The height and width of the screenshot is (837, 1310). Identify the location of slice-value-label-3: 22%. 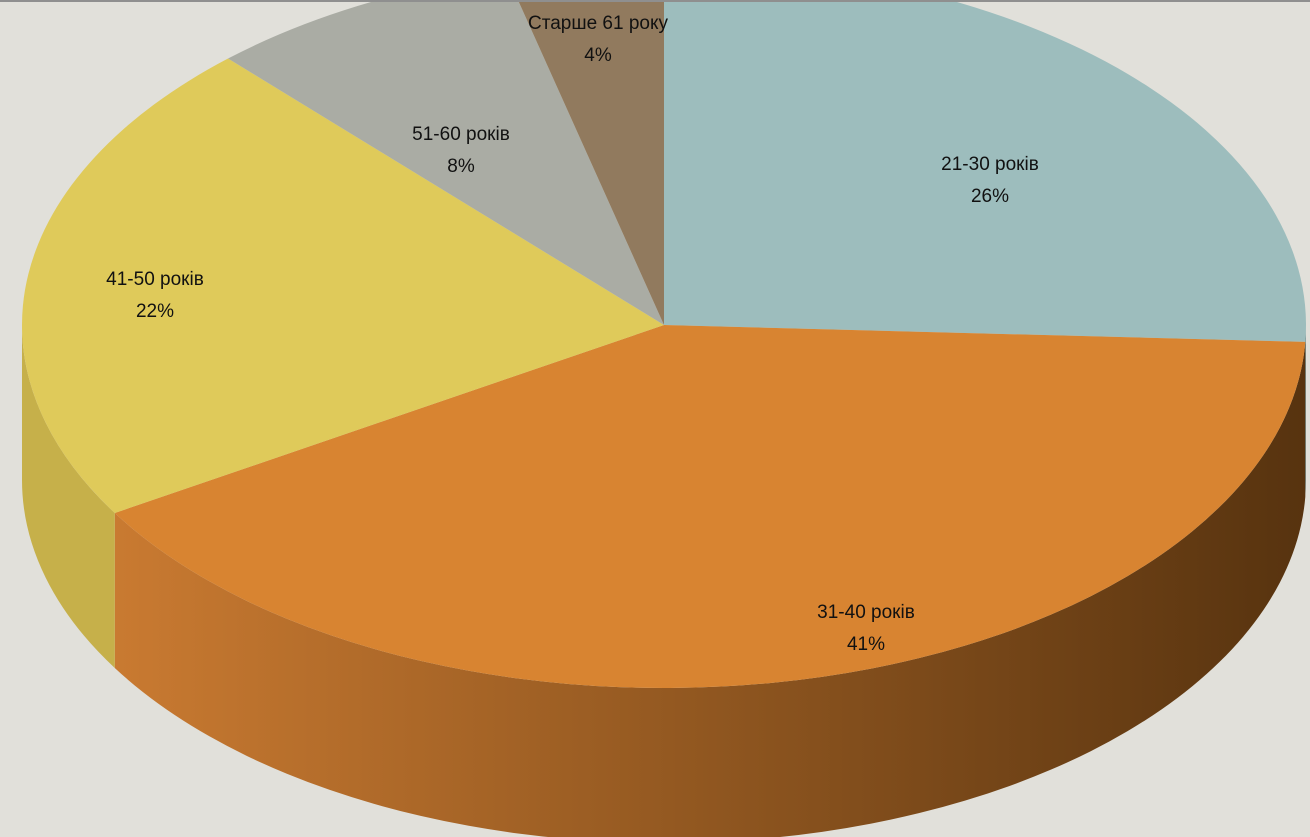
(155, 311).